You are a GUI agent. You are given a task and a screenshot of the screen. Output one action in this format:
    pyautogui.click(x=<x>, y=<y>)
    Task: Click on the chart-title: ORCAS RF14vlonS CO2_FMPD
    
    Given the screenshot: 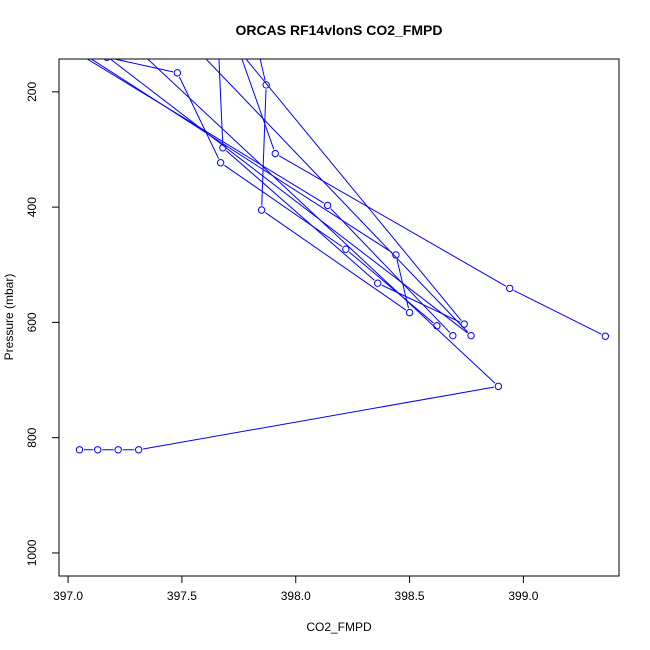 What is the action you would take?
    pyautogui.click(x=339, y=30)
    